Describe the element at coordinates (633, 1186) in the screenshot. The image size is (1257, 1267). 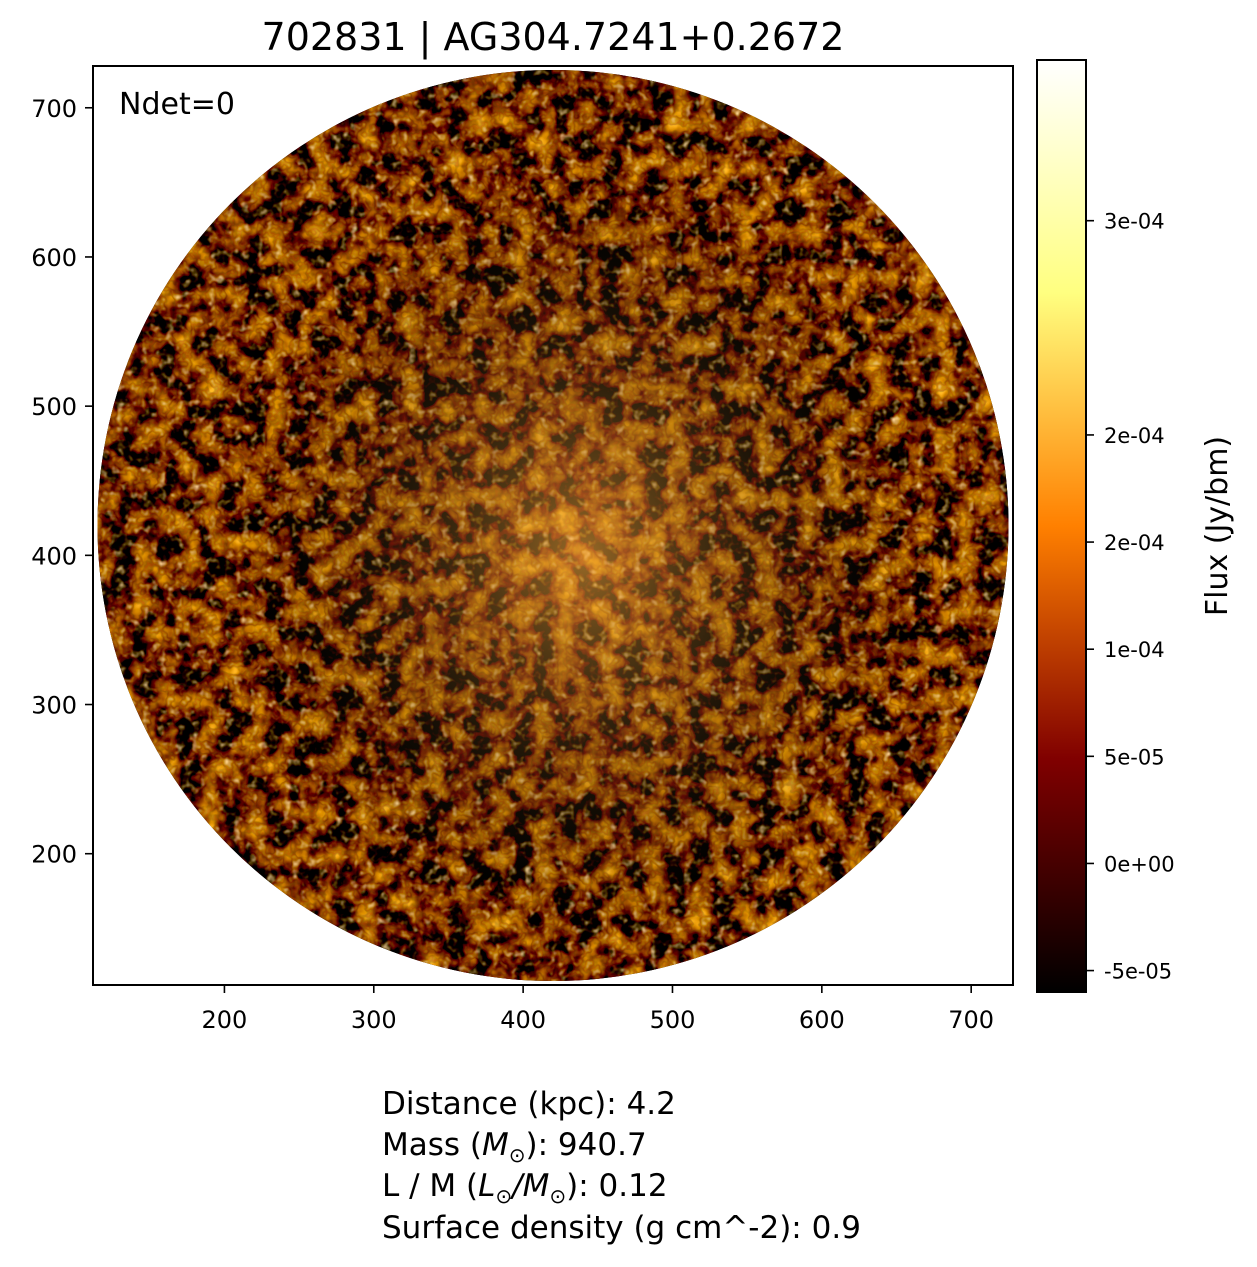
I see `lm-value: 0.12` at that location.